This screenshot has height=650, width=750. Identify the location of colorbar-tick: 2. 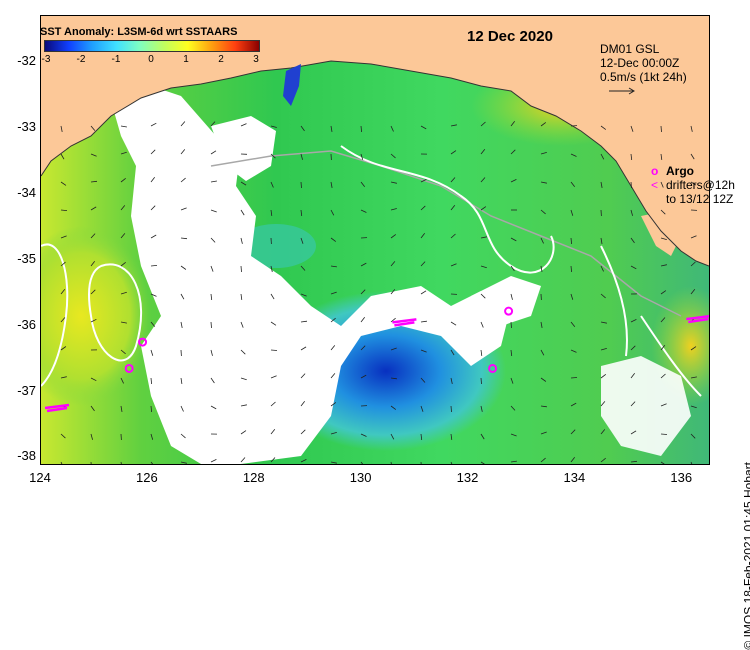
(221, 59).